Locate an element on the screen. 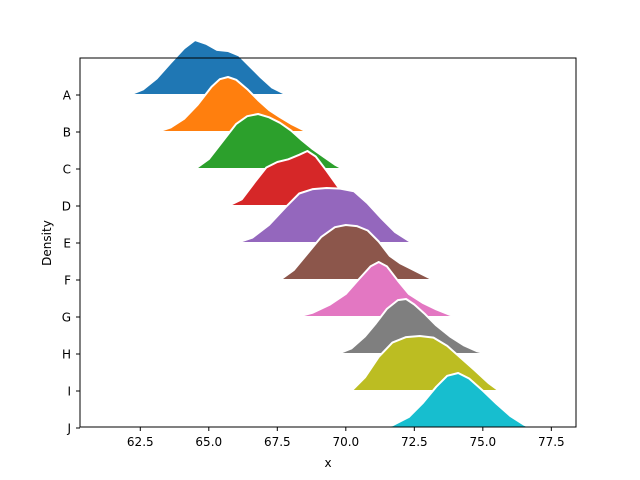 The width and height of the screenshot is (640, 480). y-tick-label: E is located at coordinates (67, 244).